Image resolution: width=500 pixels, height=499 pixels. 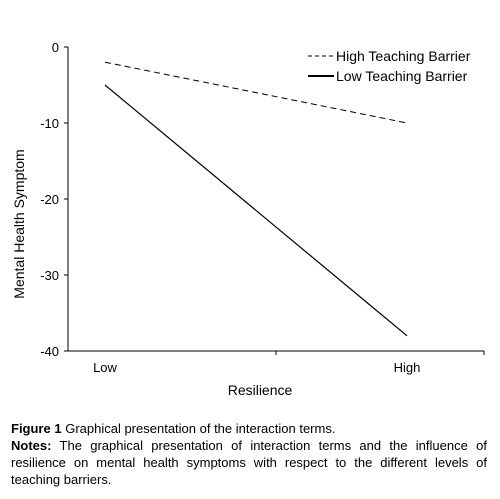 What do you see at coordinates (49, 123) in the screenshot?
I see `y-tick-label: -10` at bounding box center [49, 123].